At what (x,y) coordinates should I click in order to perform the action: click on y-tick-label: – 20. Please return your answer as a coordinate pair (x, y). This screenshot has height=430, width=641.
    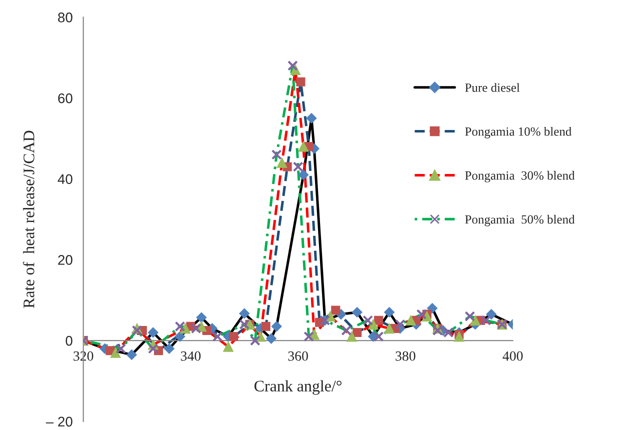
    Looking at the image, I should click on (59, 421).